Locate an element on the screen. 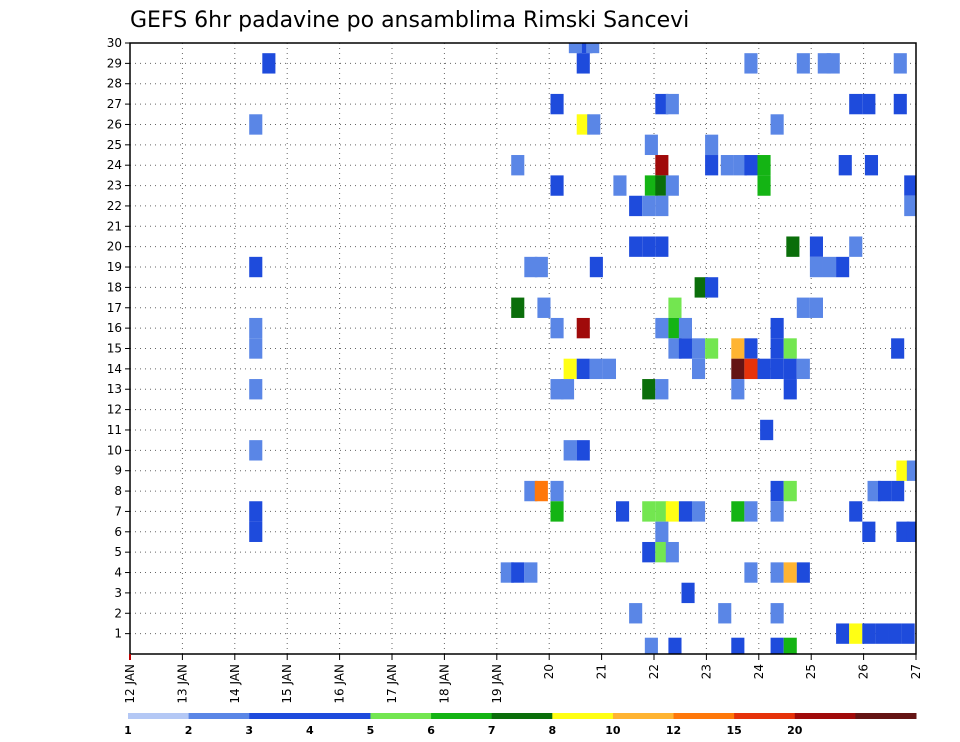 This screenshot has width=960, height=742. x-tick-label: 23 is located at coordinates (706, 671).